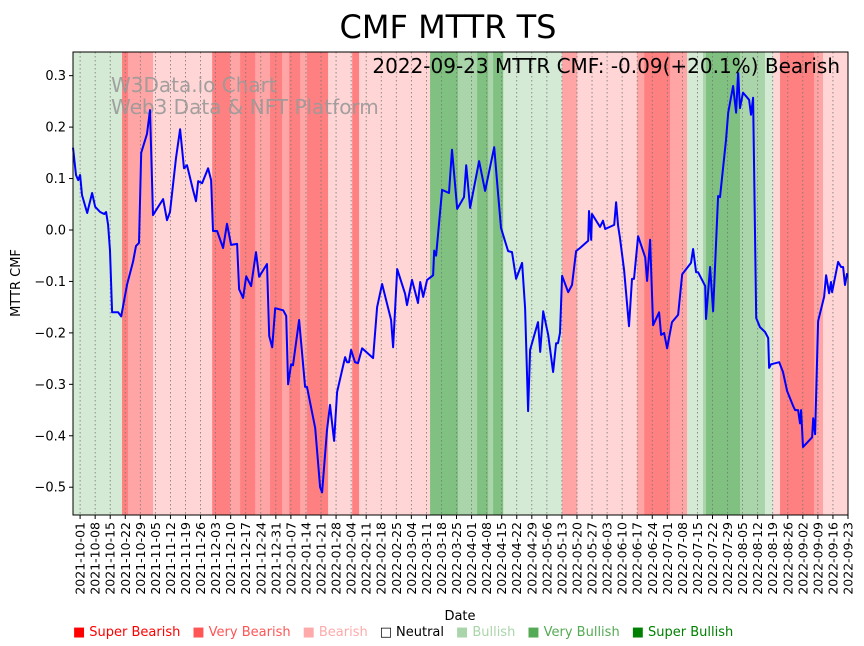 The width and height of the screenshot is (864, 646). I want to click on x-tick-label: 2022-06-03, so click(607, 558).